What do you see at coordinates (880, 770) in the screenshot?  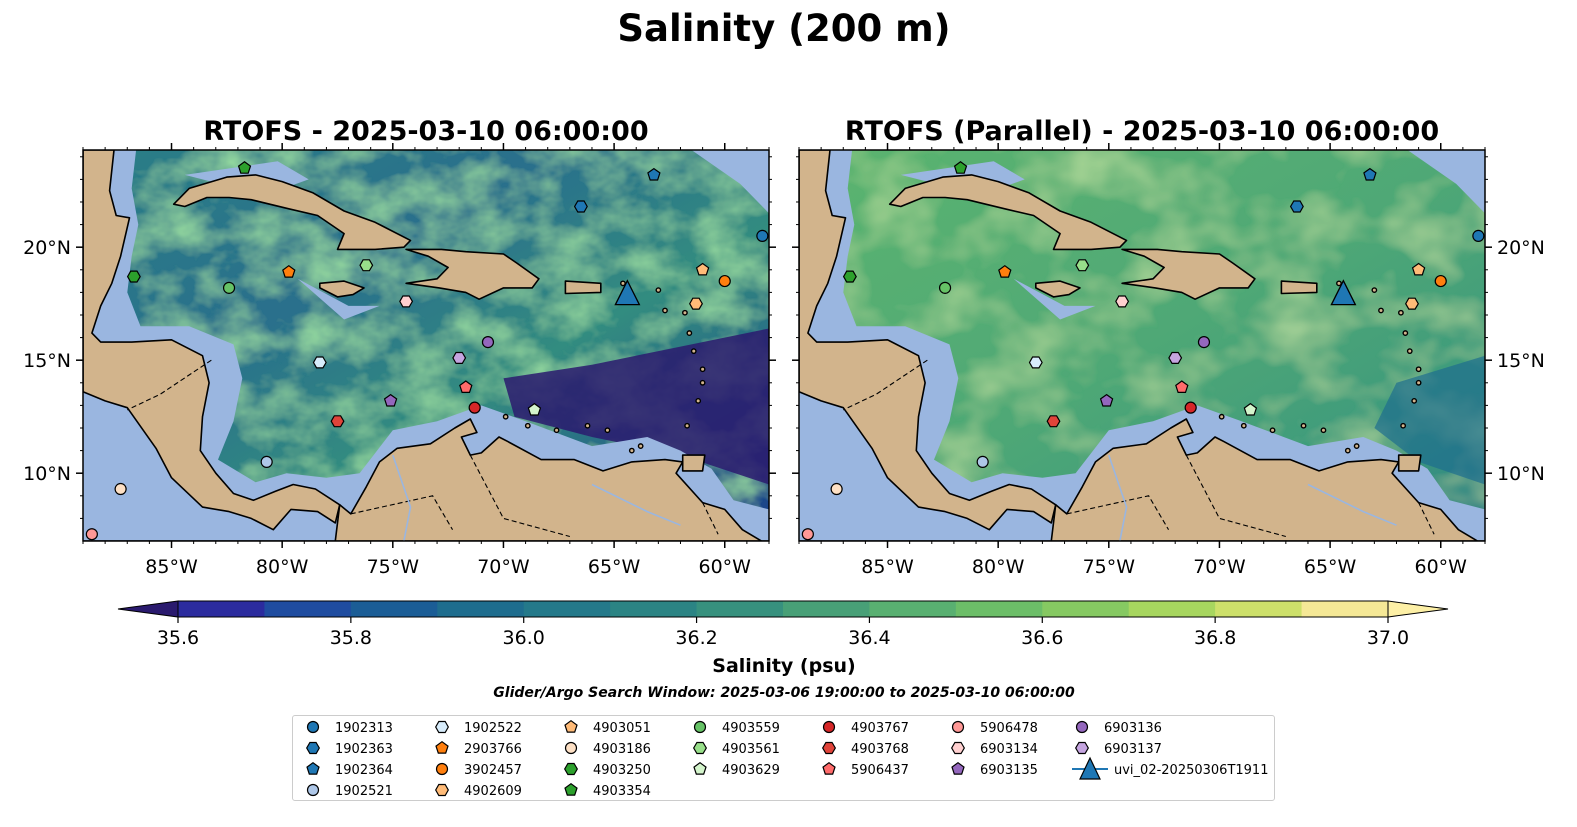 I see `legend-label: 5906437` at bounding box center [880, 770].